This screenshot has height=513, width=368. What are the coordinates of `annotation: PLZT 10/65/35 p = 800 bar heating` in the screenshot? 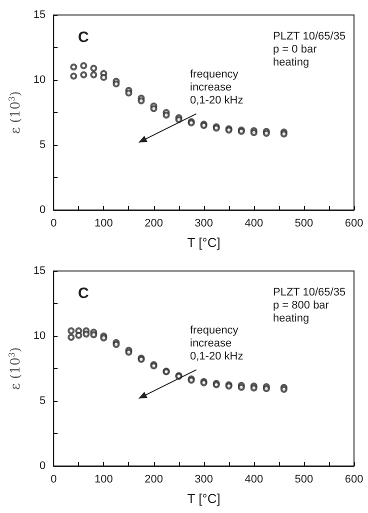 It's located at (309, 305).